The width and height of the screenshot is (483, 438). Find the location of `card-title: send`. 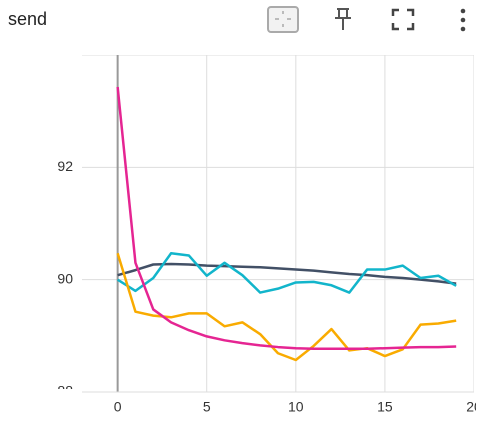

card-title: send is located at coordinates (27, 19).